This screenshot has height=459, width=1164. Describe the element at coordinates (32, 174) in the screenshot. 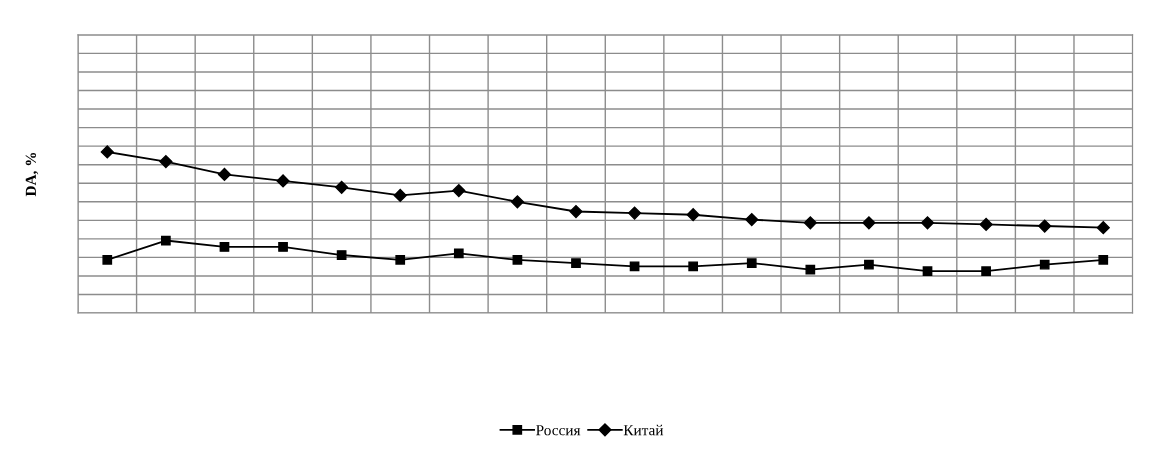

I see `y-axis-title: DA, %` at that location.